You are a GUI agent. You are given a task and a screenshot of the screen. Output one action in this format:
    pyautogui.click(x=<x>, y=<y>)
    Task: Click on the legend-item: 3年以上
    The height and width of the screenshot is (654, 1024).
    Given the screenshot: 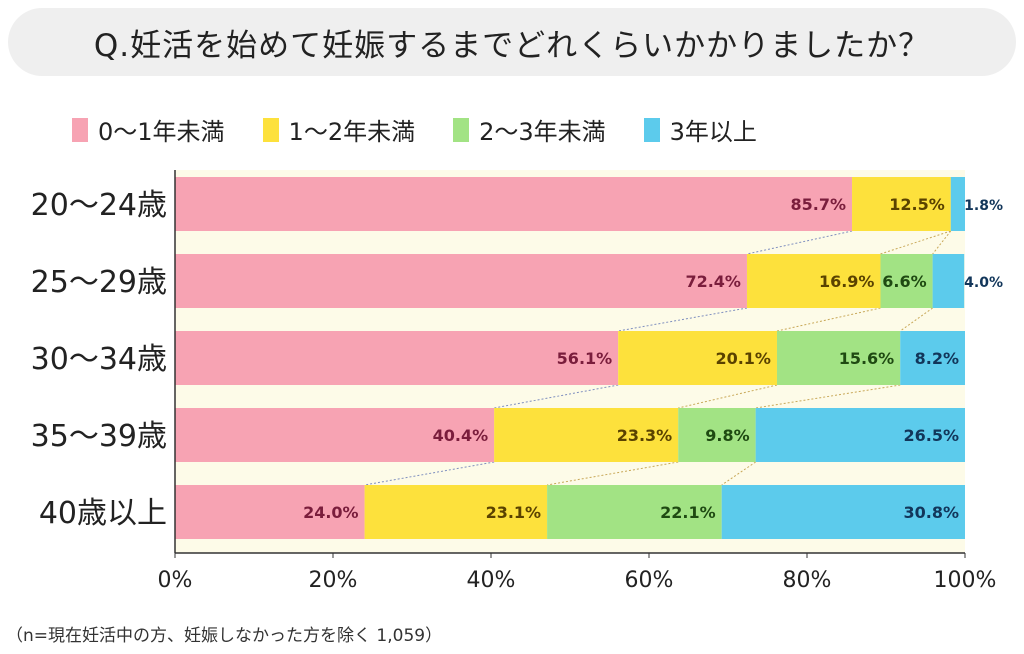 What is the action you would take?
    pyautogui.click(x=700, y=129)
    